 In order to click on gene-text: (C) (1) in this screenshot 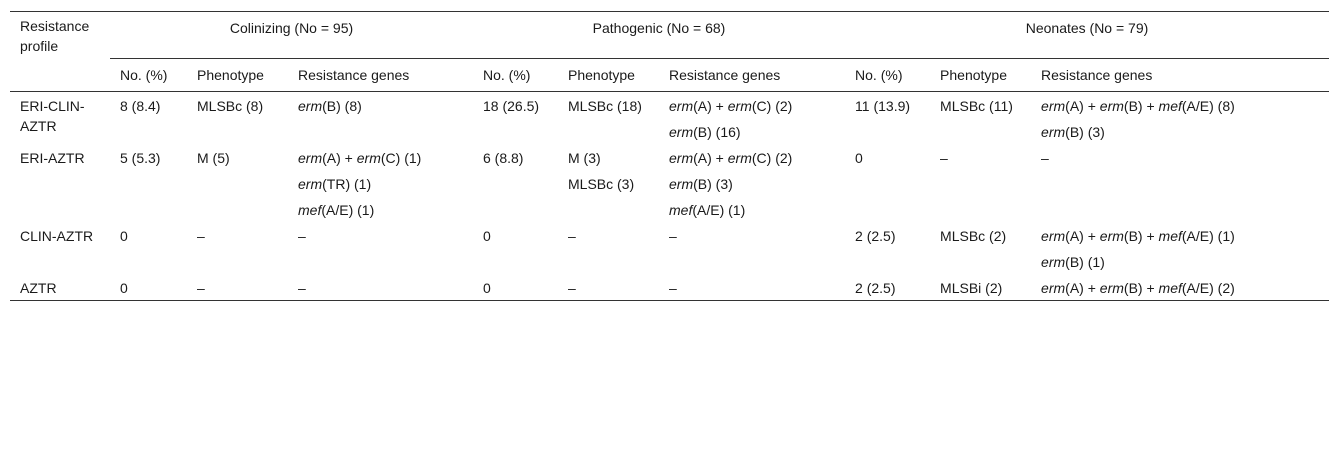, I will do `click(401, 158)`.